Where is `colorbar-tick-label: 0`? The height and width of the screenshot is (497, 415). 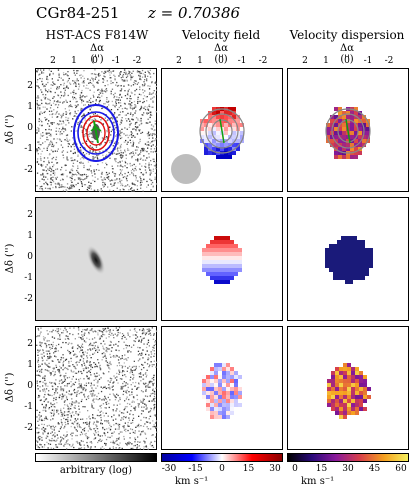 colorbar-tick-label: 0 is located at coordinates (295, 469).